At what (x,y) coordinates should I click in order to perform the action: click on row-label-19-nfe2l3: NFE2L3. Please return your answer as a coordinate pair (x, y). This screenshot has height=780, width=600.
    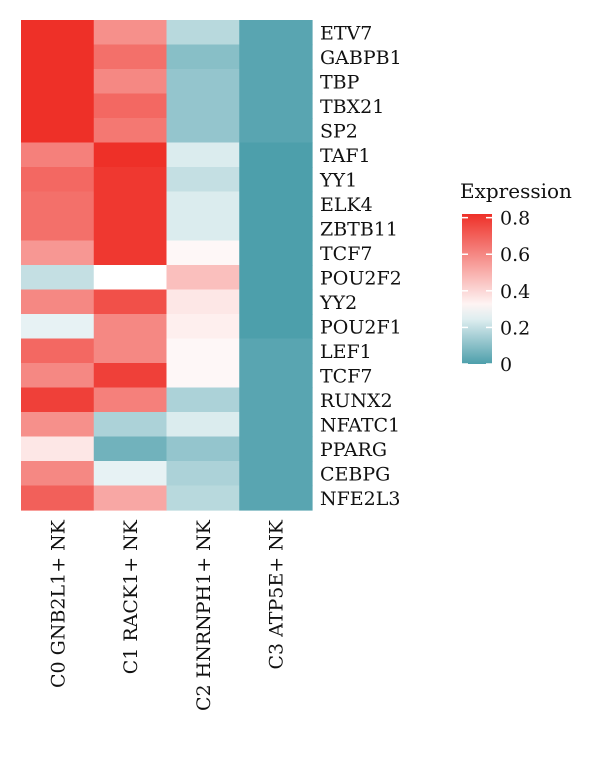
    Looking at the image, I should click on (360, 499).